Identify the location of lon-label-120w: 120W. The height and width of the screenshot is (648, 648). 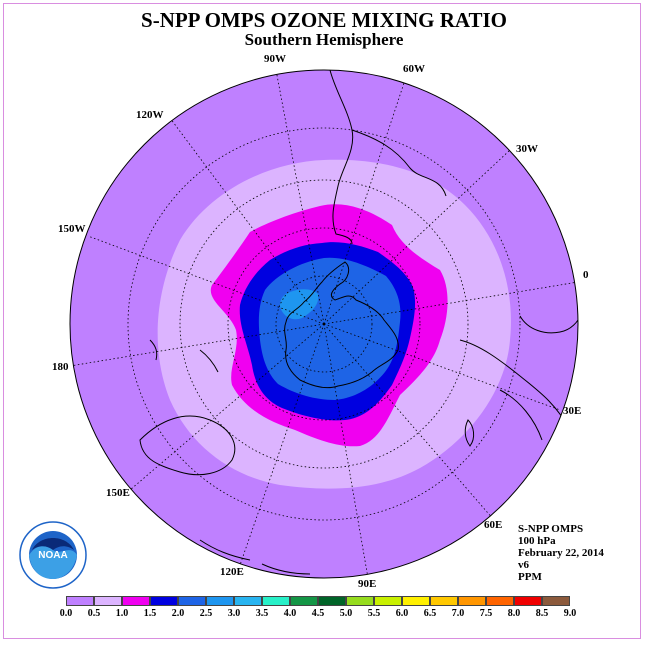
(150, 115).